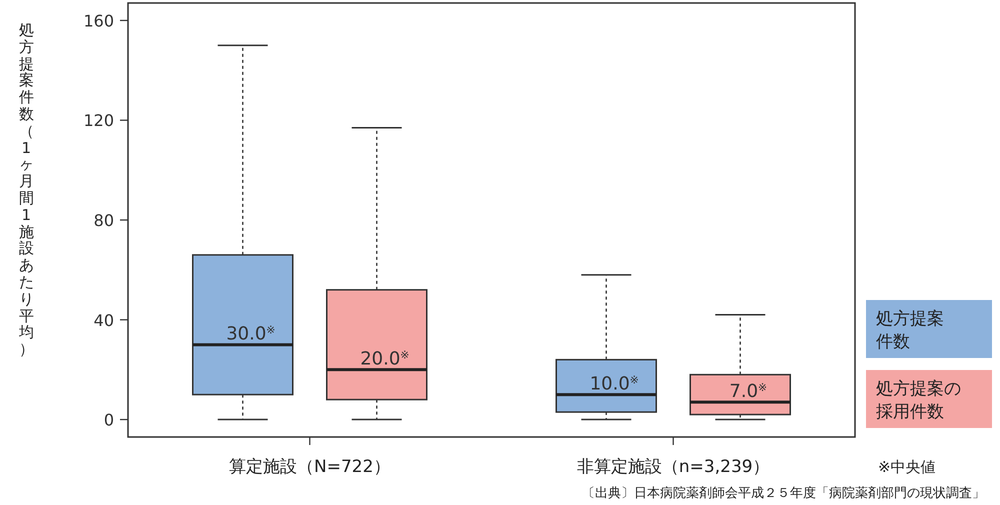 This screenshot has width=1000, height=505. Describe the element at coordinates (309, 467) in the screenshot. I see `x-tick-label: 算定施設（N=722）` at that location.